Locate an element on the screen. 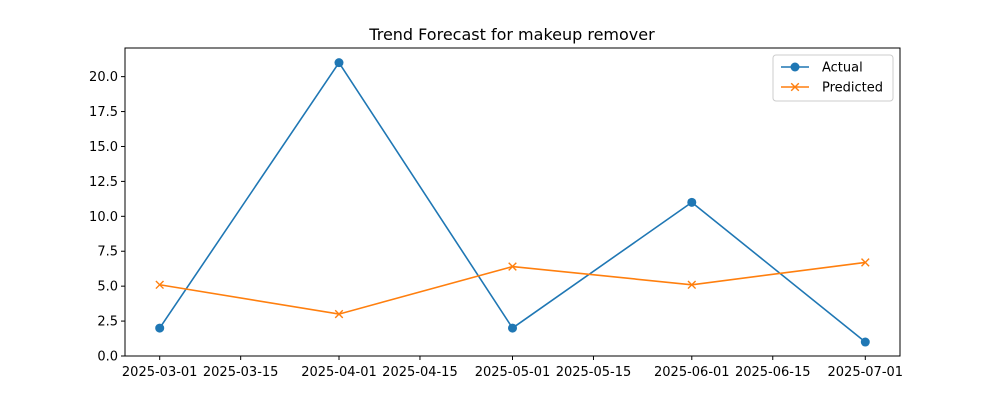 This screenshot has height=400, width=1000. x-tick-label: 2025-05-15 is located at coordinates (594, 372).